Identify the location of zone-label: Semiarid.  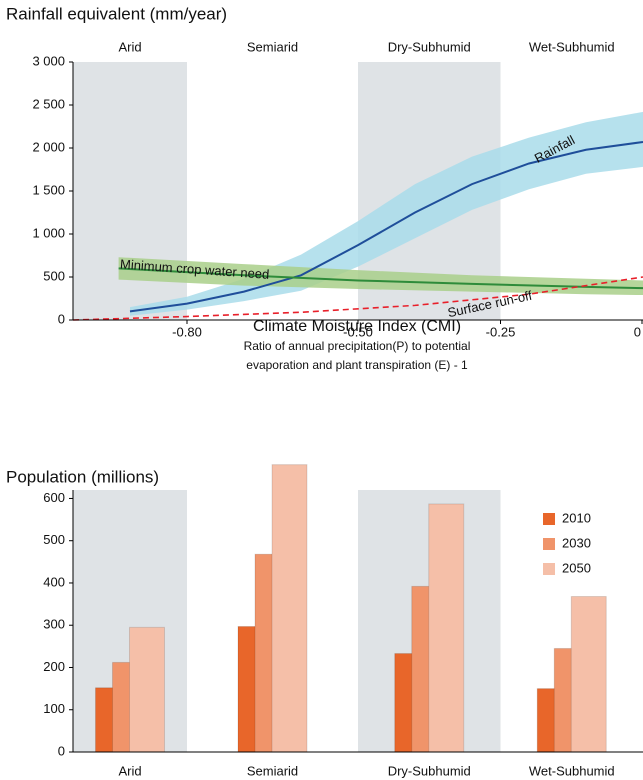
(272, 46).